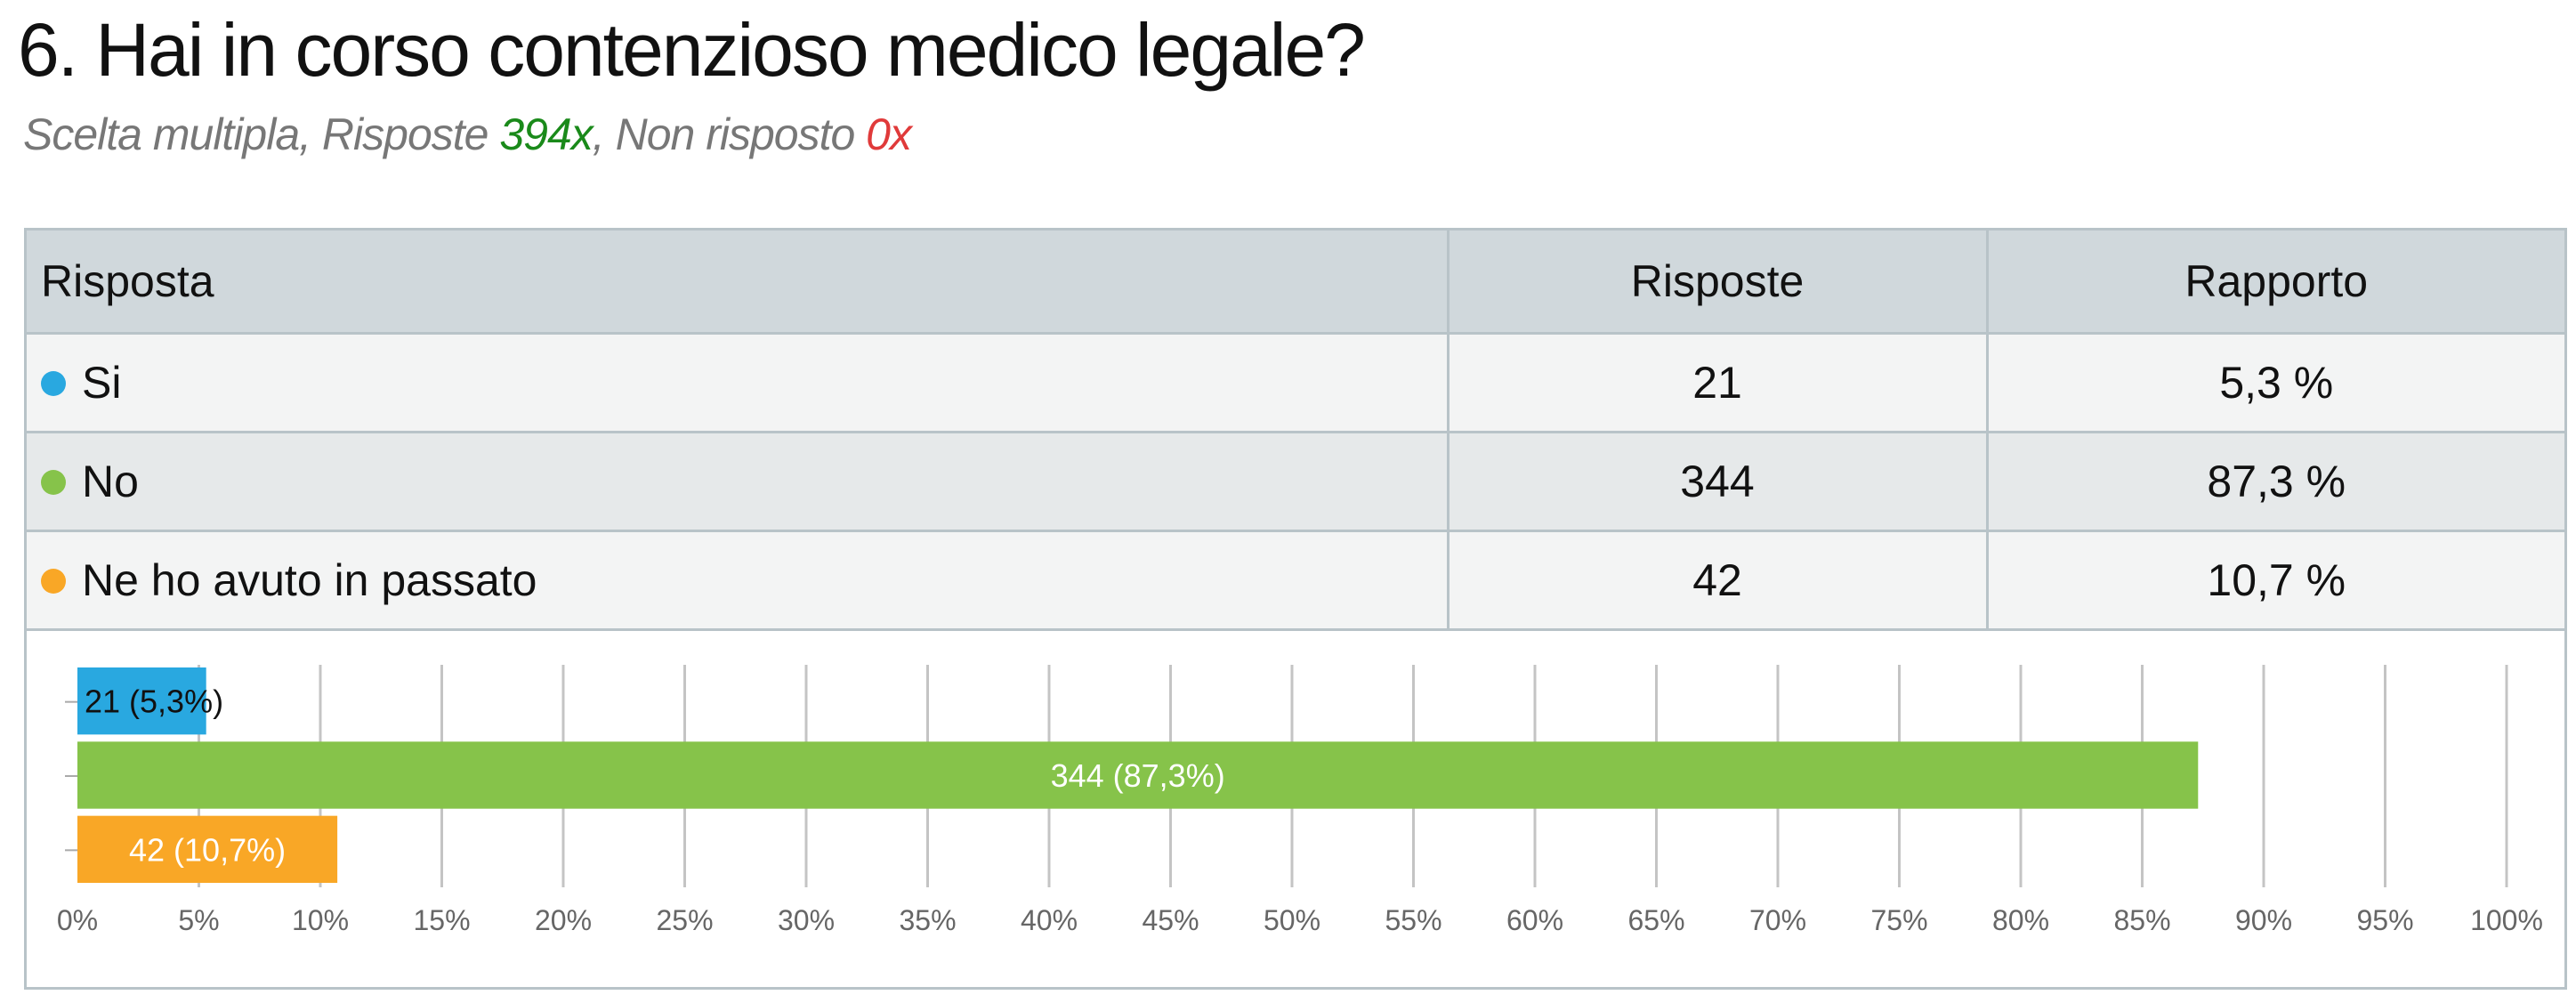  Describe the element at coordinates (2274, 383) in the screenshot. I see `ratio-cell: 5,3 %` at that location.